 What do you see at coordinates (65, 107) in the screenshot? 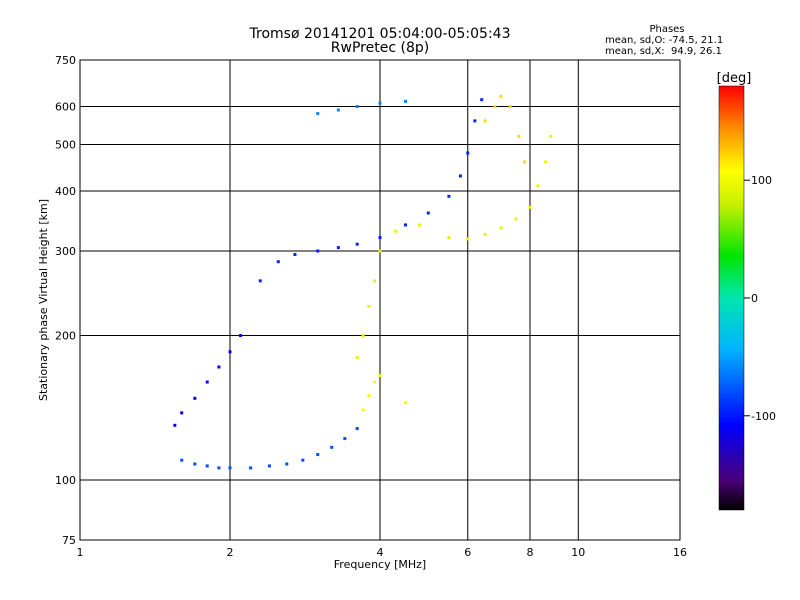
I see `y-tick-label: 600` at bounding box center [65, 107].